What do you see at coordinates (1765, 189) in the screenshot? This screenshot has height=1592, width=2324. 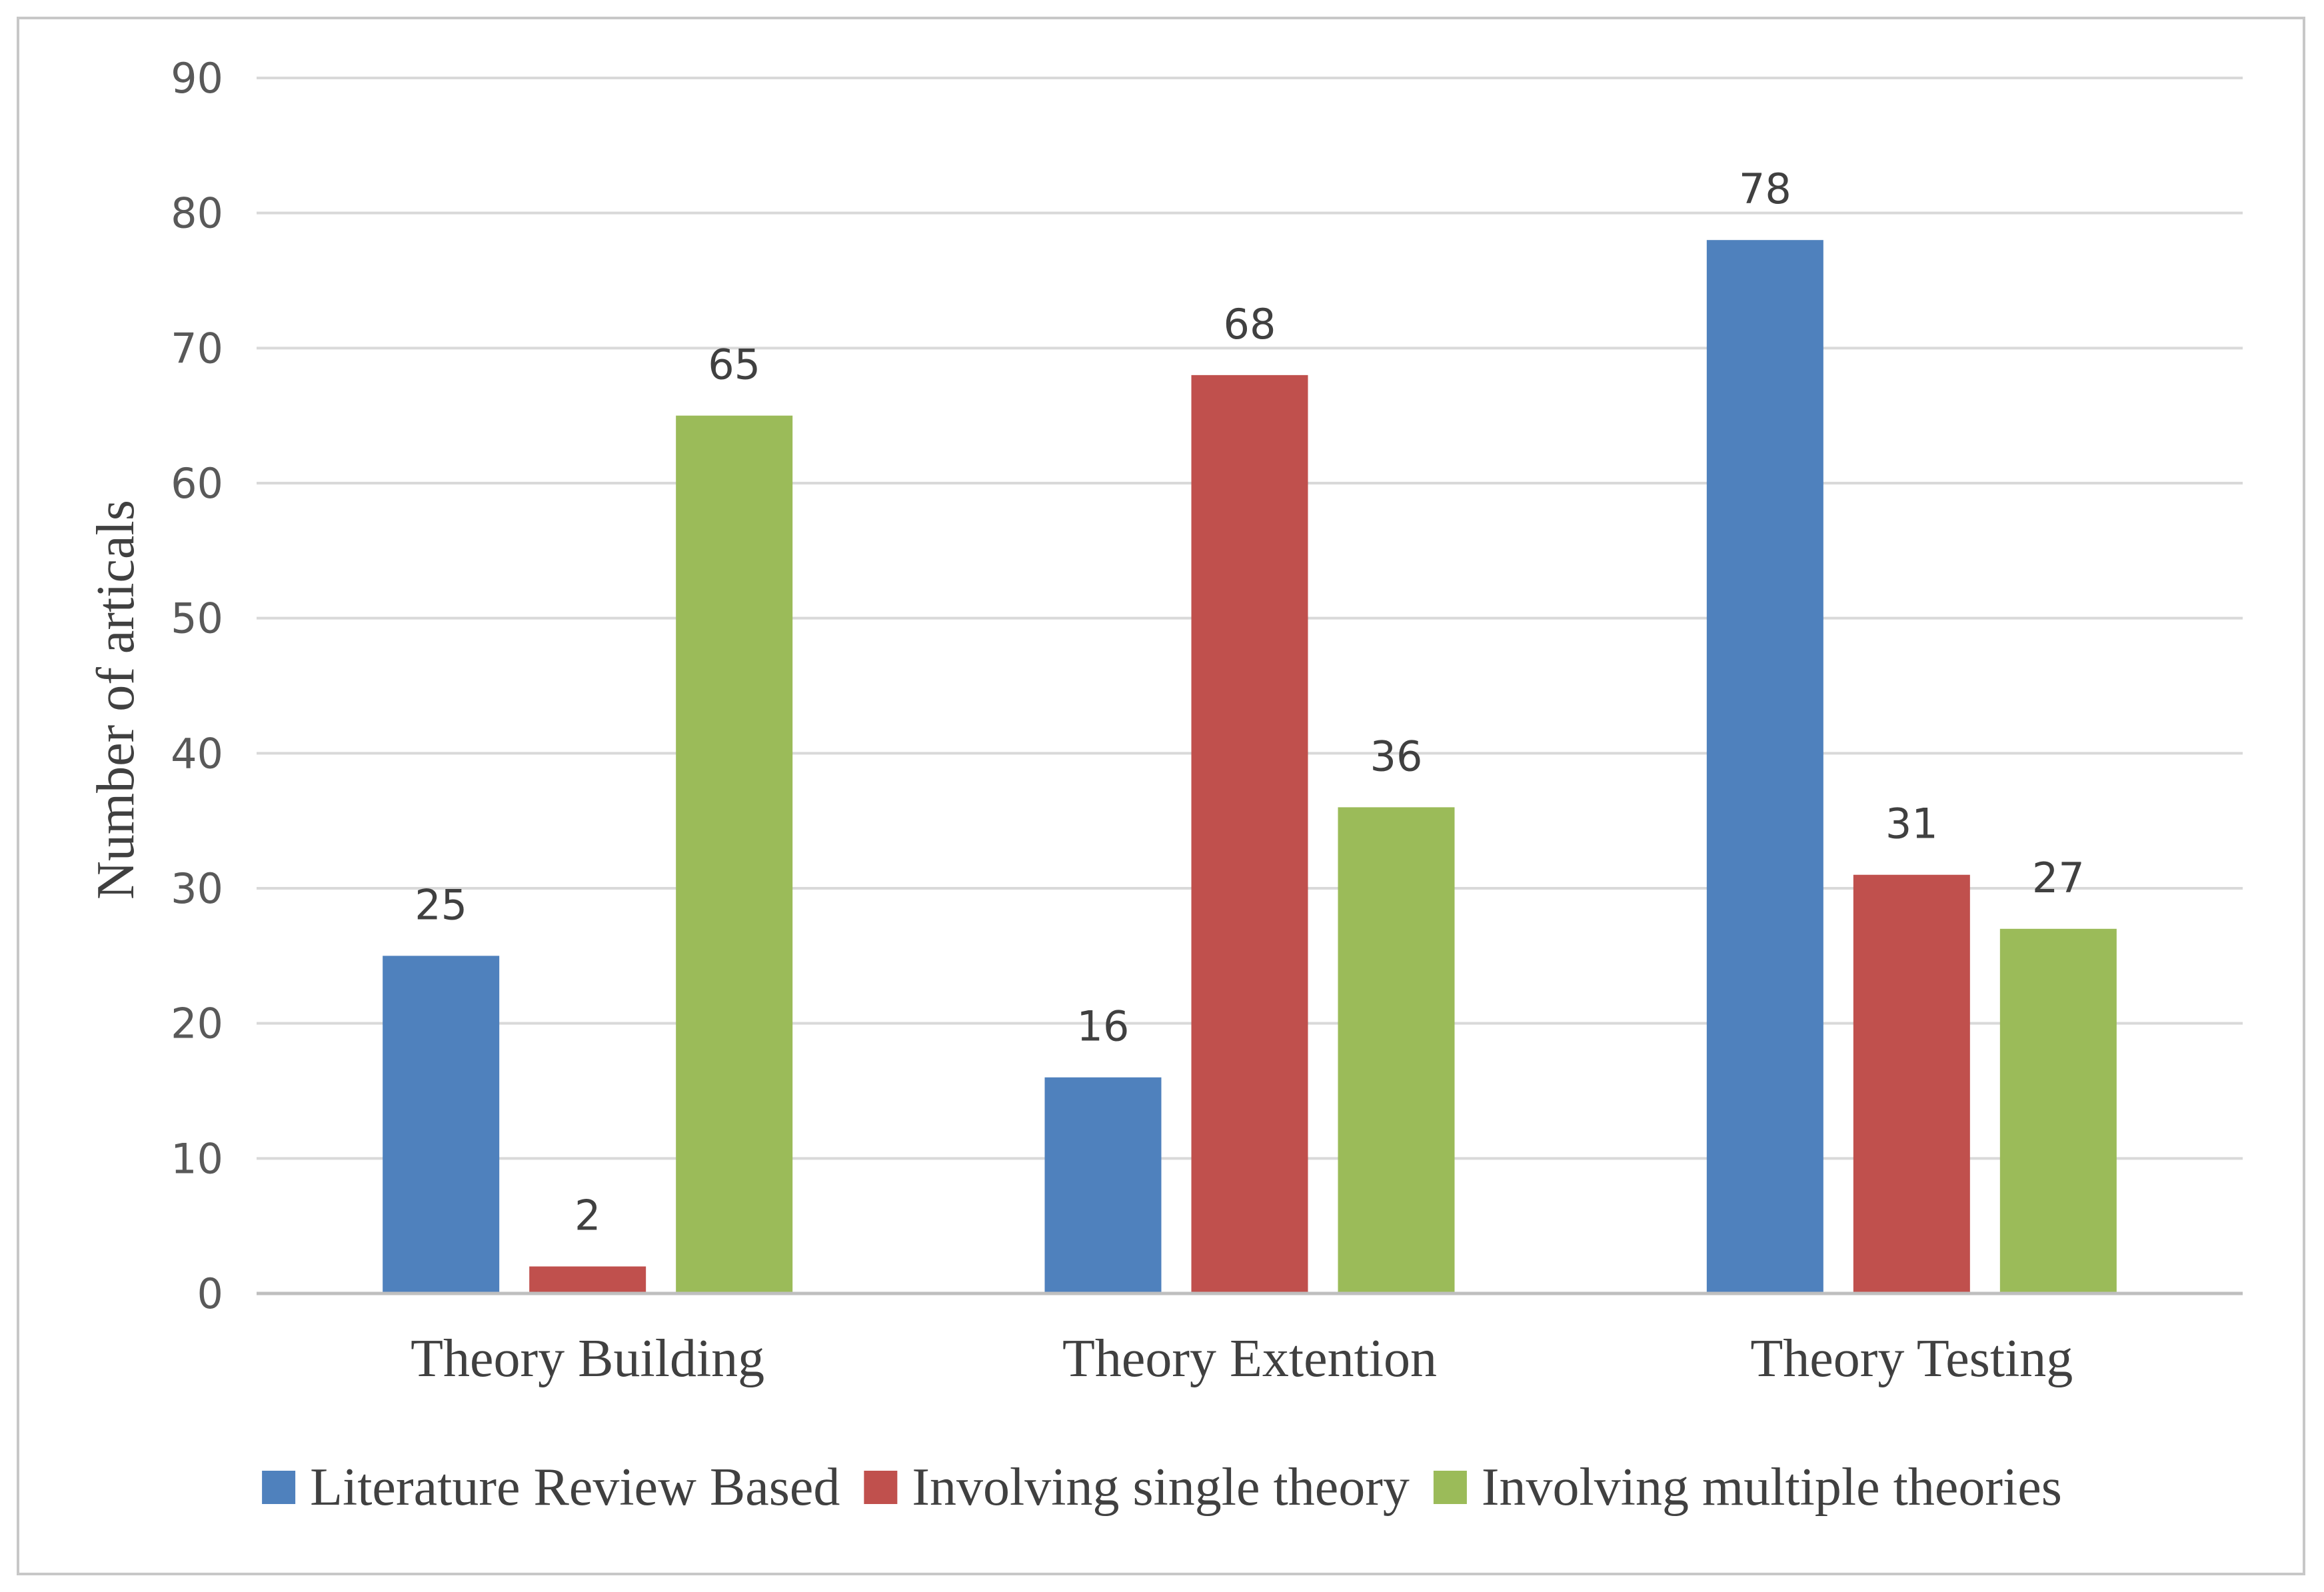 I see `data-label: 78` at bounding box center [1765, 189].